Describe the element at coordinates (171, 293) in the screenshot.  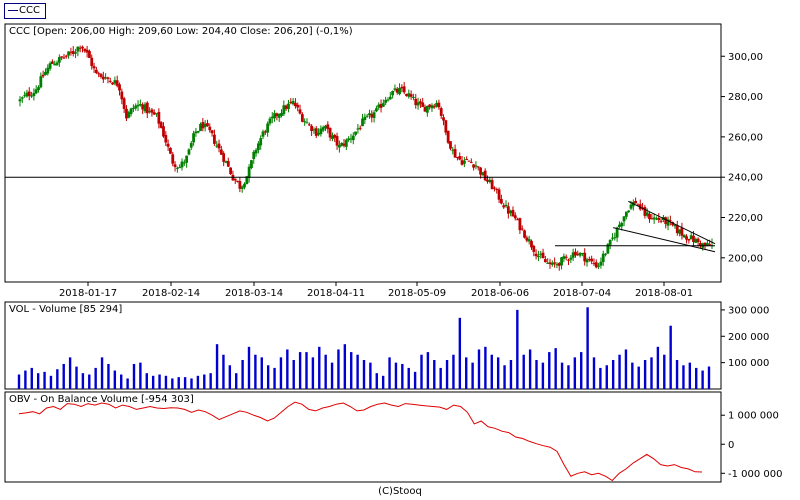
I see `x-tick-label: 2018-02-14` at that location.